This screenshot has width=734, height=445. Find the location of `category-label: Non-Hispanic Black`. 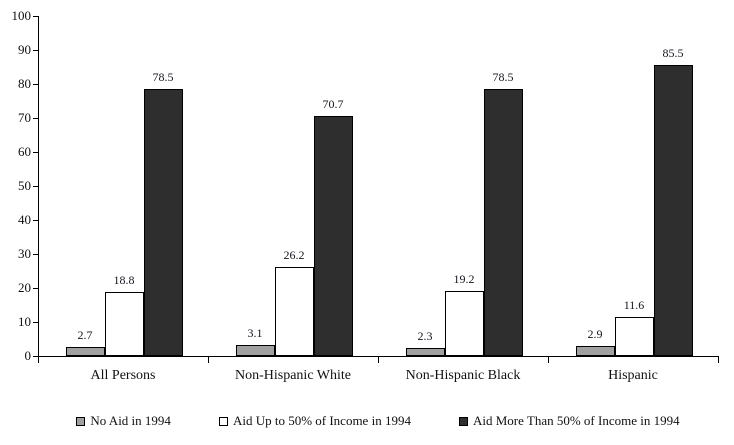

category-label: Non-Hispanic Black is located at coordinates (463, 375).